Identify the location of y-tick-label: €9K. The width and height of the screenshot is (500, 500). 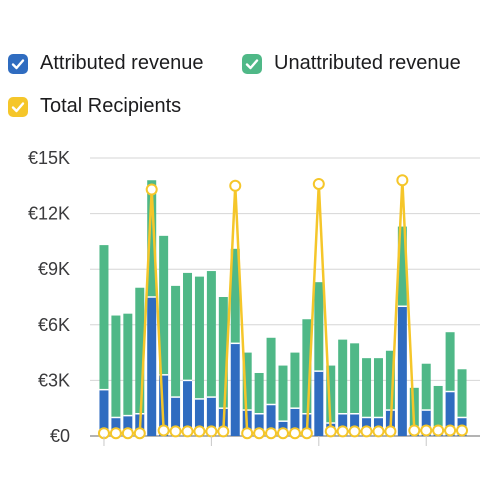
(54, 269).